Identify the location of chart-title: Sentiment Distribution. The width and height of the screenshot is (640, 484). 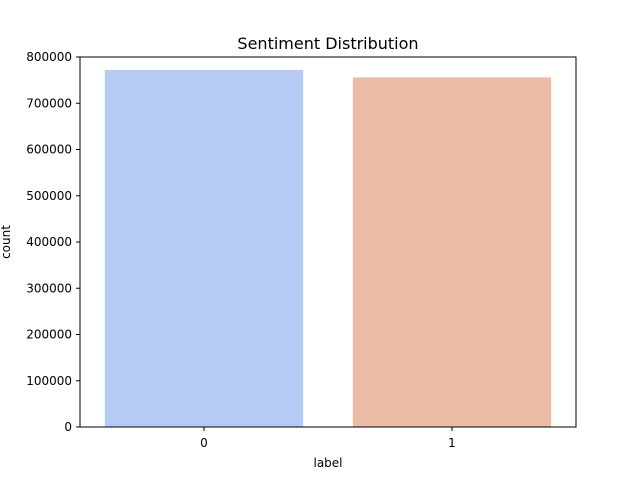
(327, 43).